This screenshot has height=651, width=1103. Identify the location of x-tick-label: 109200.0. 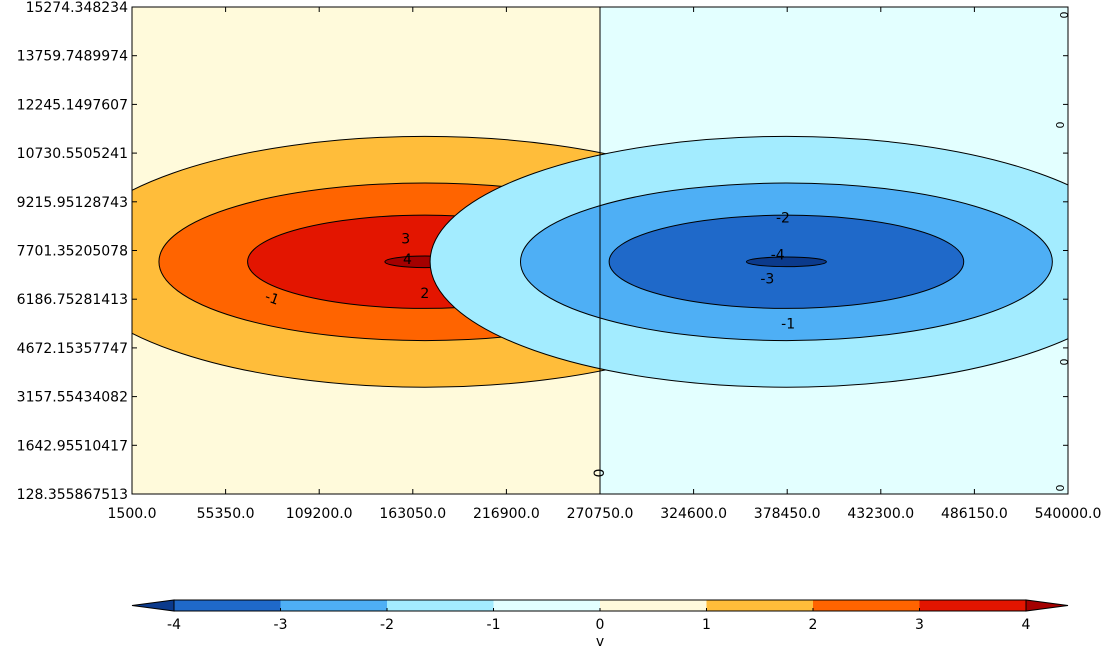
(319, 514).